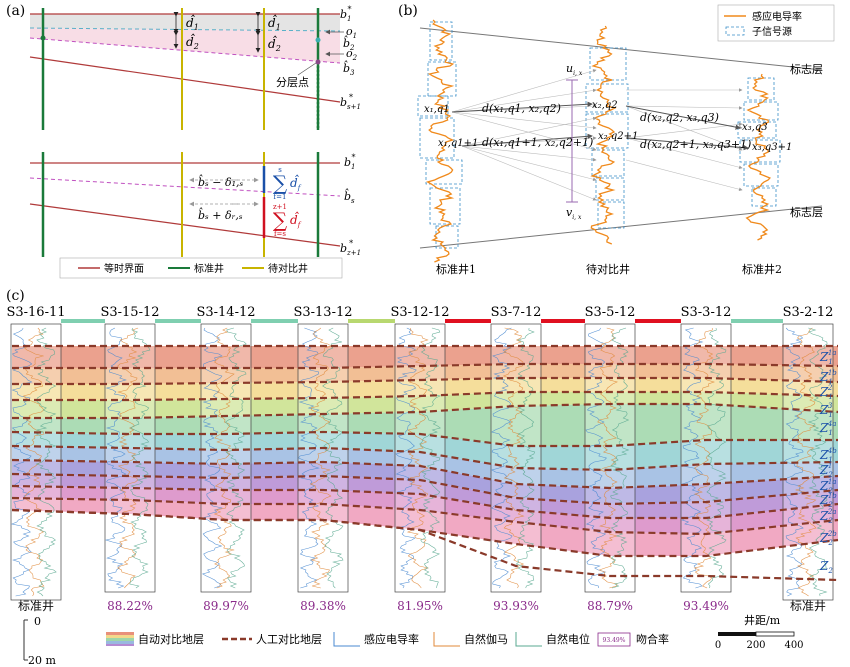 The height and width of the screenshot is (667, 850). Describe the element at coordinates (775, 634) in the screenshot. I see `distance-scale-white` at that location.